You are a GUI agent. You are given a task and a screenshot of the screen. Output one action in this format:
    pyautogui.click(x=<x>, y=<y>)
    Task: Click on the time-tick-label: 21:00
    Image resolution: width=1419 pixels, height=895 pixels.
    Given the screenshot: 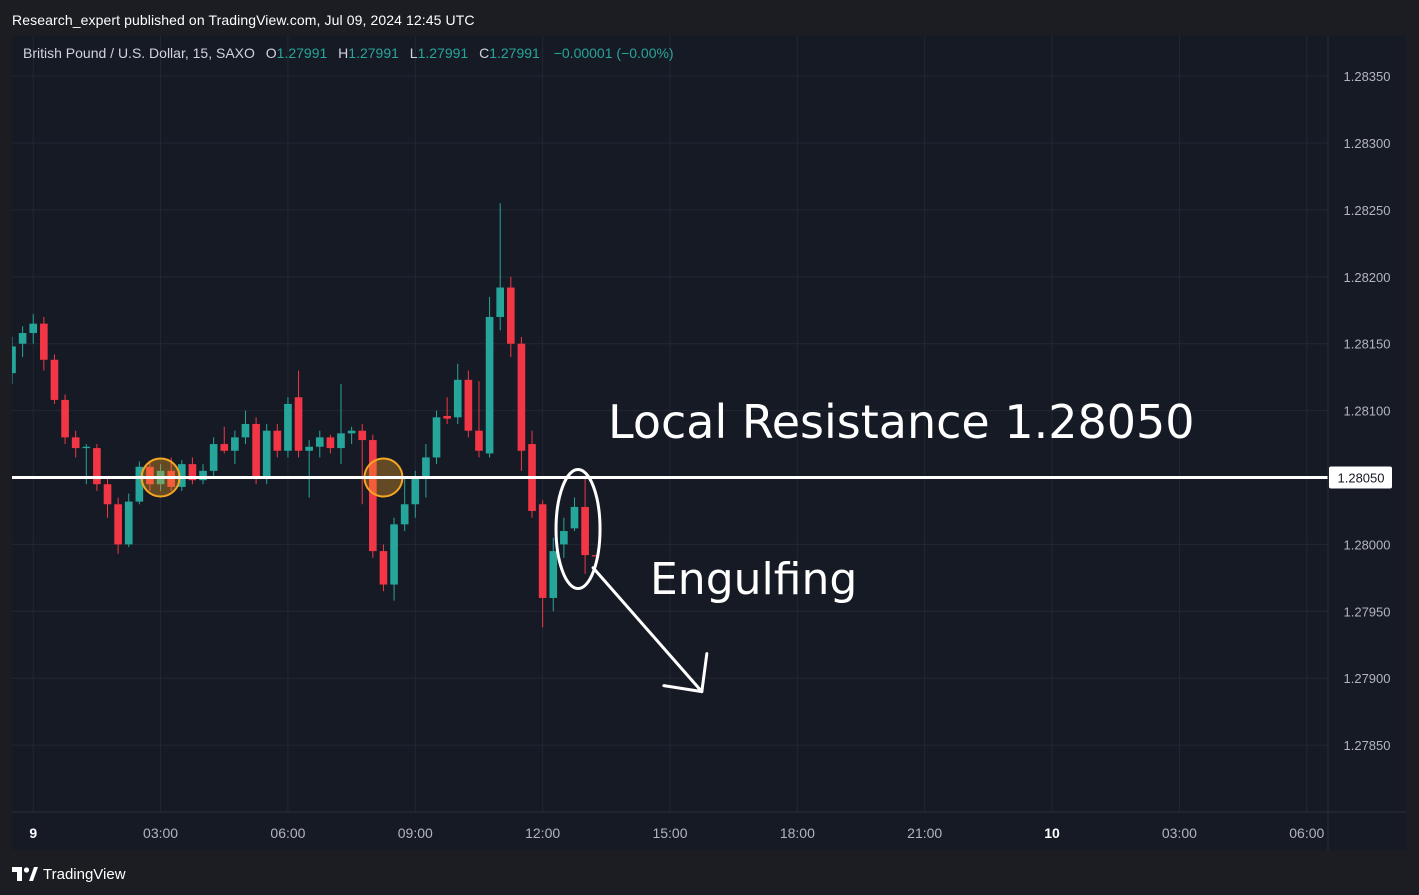 What is the action you would take?
    pyautogui.click(x=924, y=833)
    